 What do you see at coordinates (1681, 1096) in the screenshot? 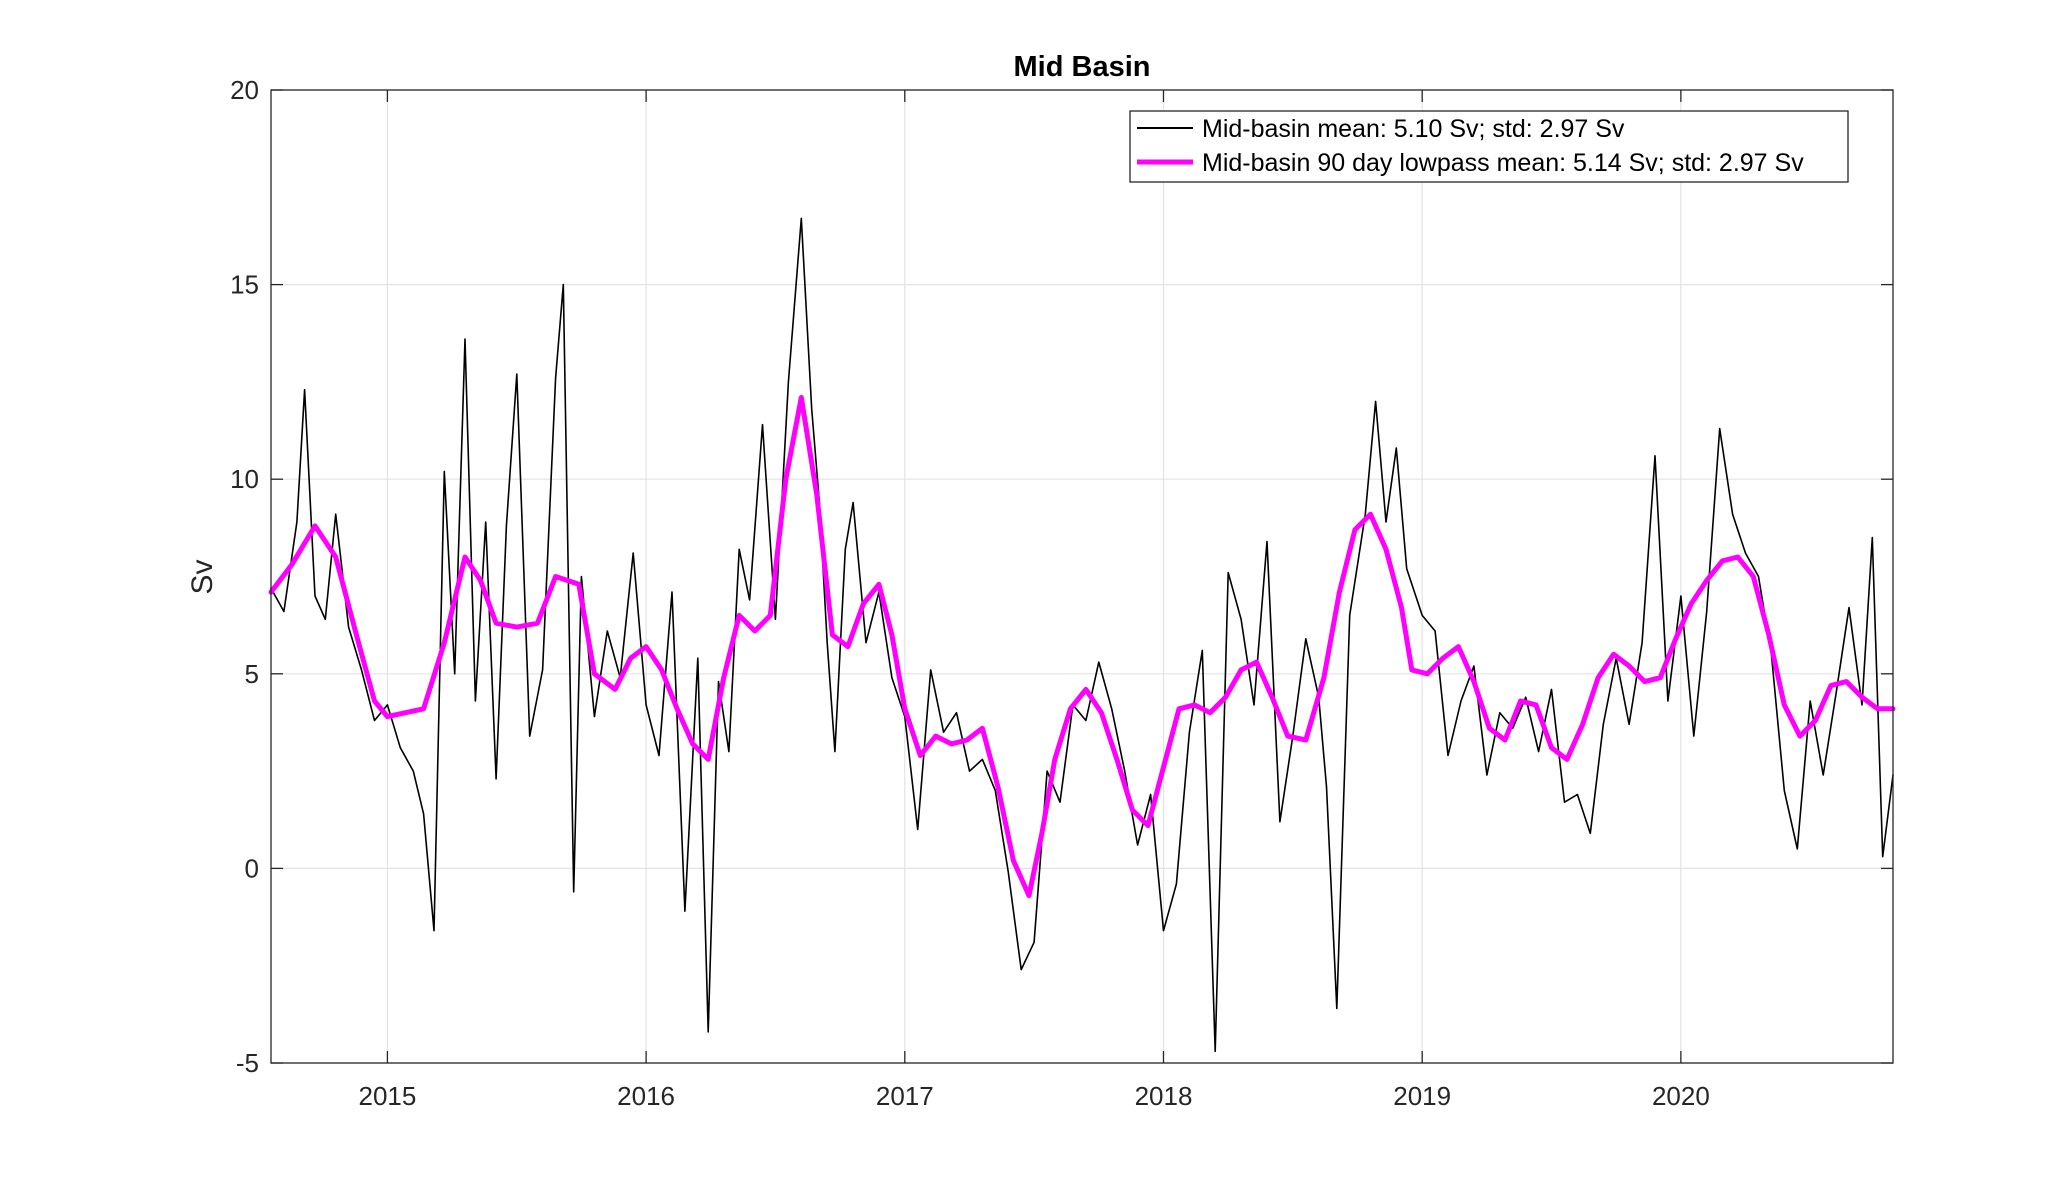
I see `x-tick-label: 2020` at bounding box center [1681, 1096].